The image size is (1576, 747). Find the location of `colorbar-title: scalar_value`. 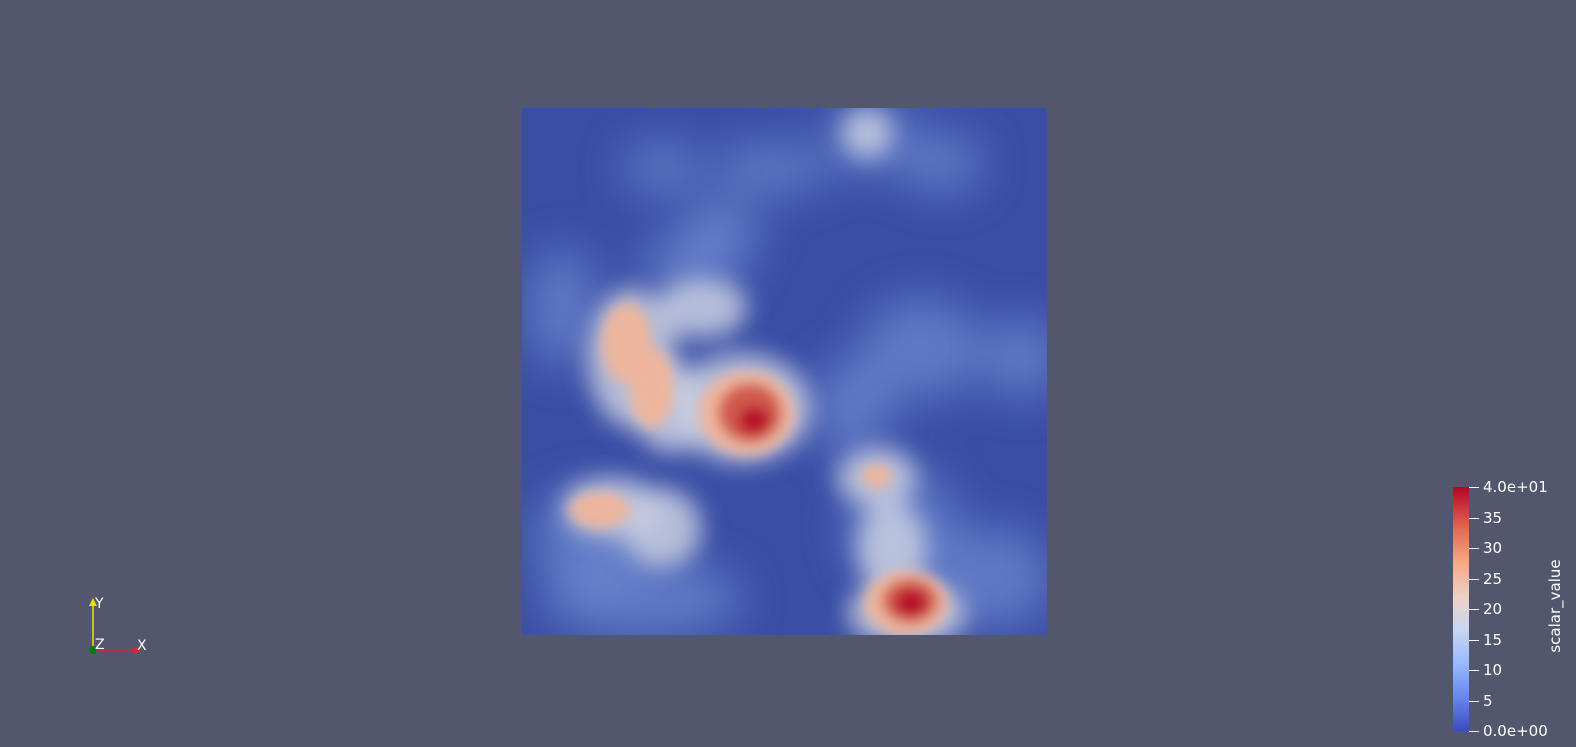

colorbar-title: scalar_value is located at coordinates (1555, 606).